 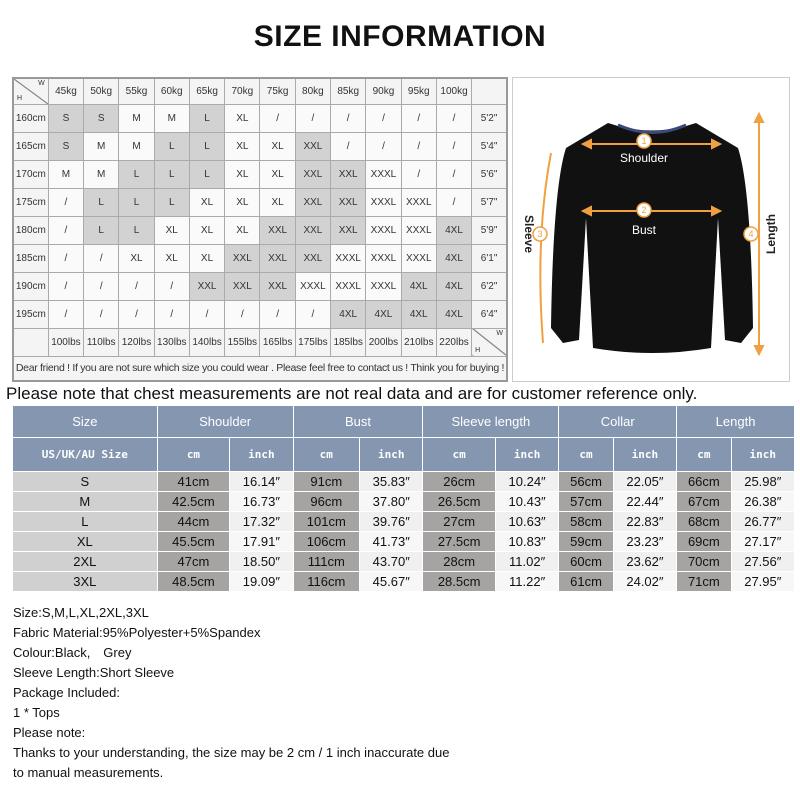 What do you see at coordinates (326, 581) in the screenshot?
I see `cm-value: 116cm` at bounding box center [326, 581].